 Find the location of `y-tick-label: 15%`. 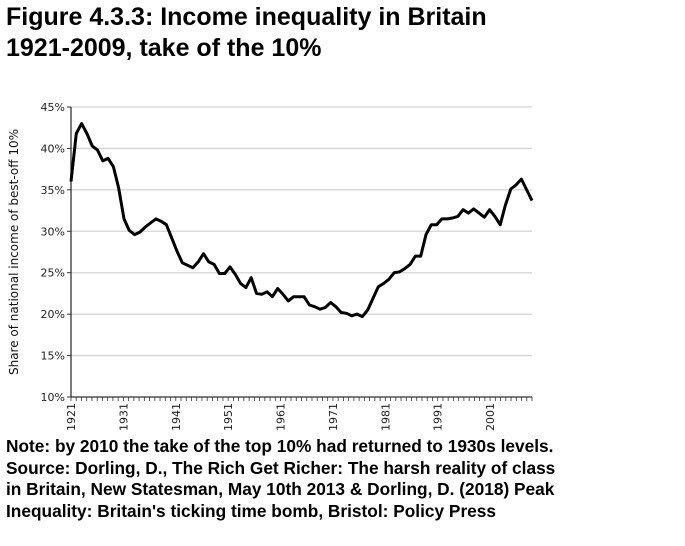

y-tick-label: 15% is located at coordinates (53, 356).